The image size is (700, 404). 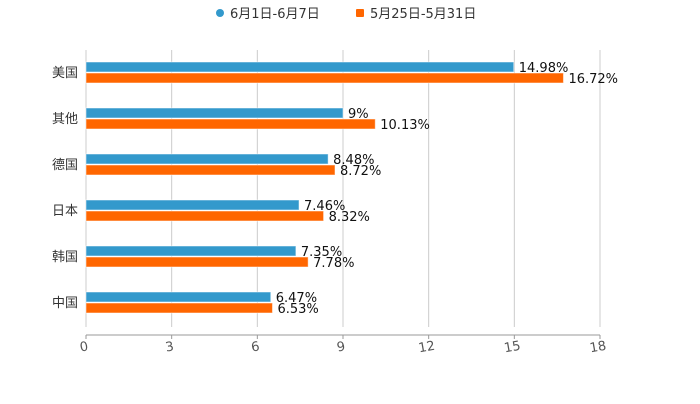 I want to click on category-label: 韩国, so click(x=65, y=257).